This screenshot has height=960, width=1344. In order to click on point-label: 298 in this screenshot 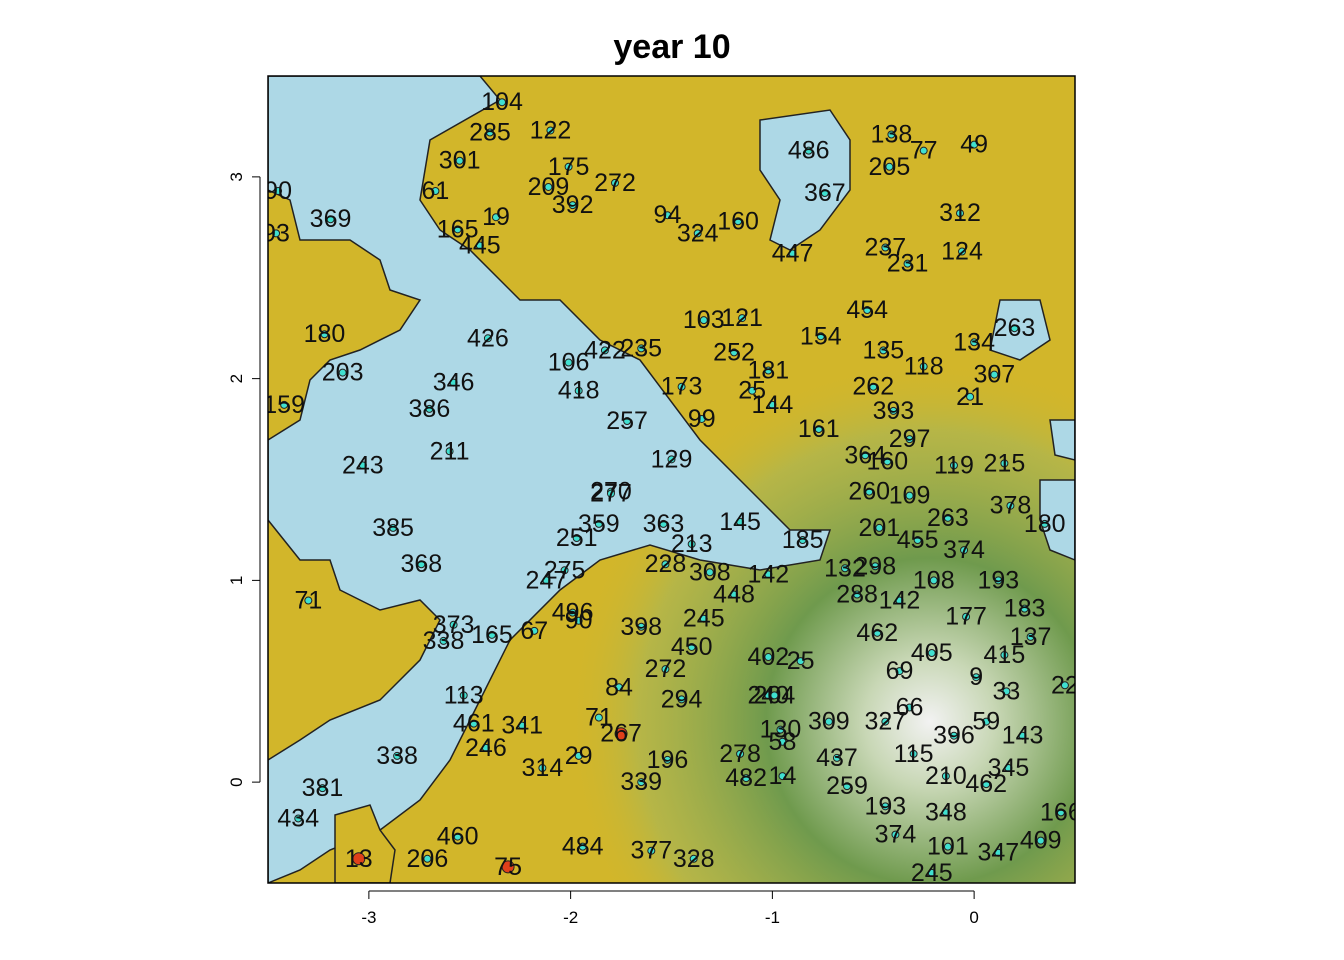, I will do `click(875, 566)`.